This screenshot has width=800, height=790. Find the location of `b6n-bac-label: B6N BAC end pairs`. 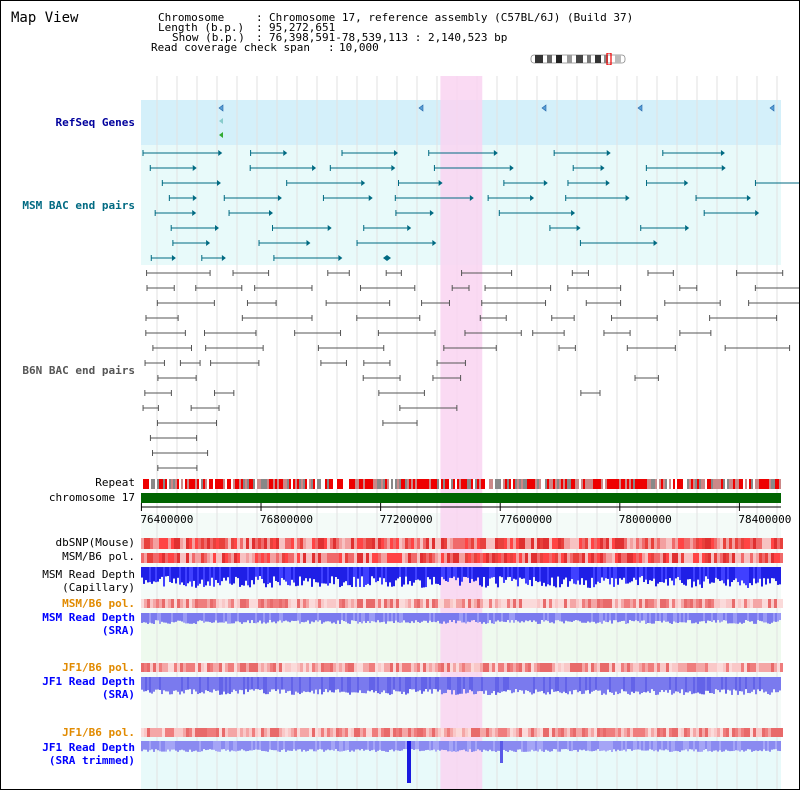

b6n-bac-label: B6N BAC end pairs is located at coordinates (78, 370).